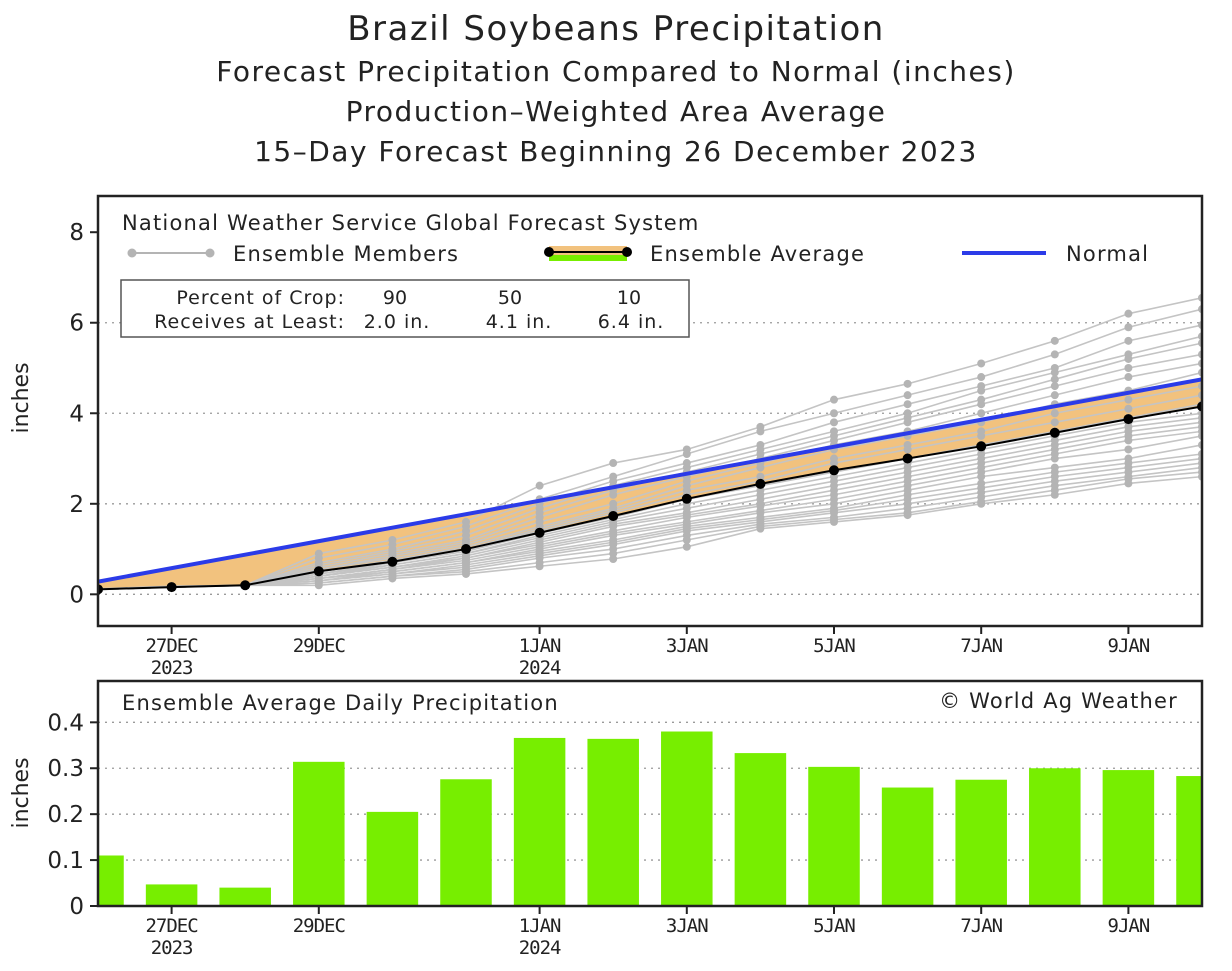 The width and height of the screenshot is (1232, 971). Describe the element at coordinates (627, 252) in the screenshot. I see `legend-average-dot-right` at that location.